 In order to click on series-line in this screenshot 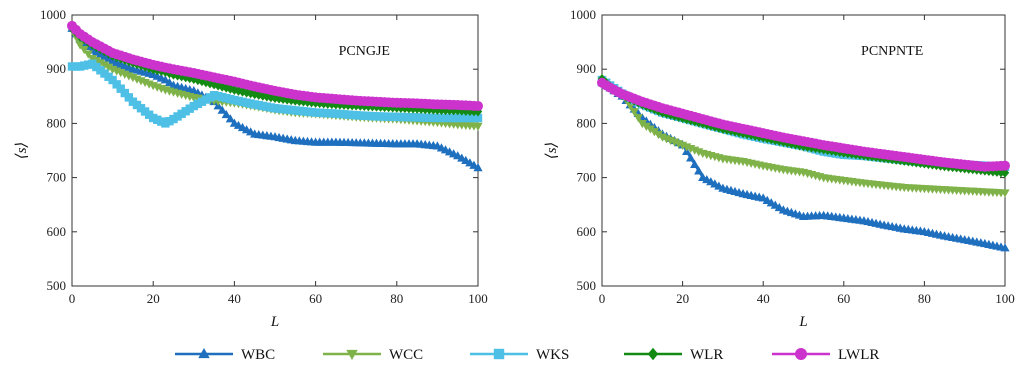, I will do `click(803, 123)`.